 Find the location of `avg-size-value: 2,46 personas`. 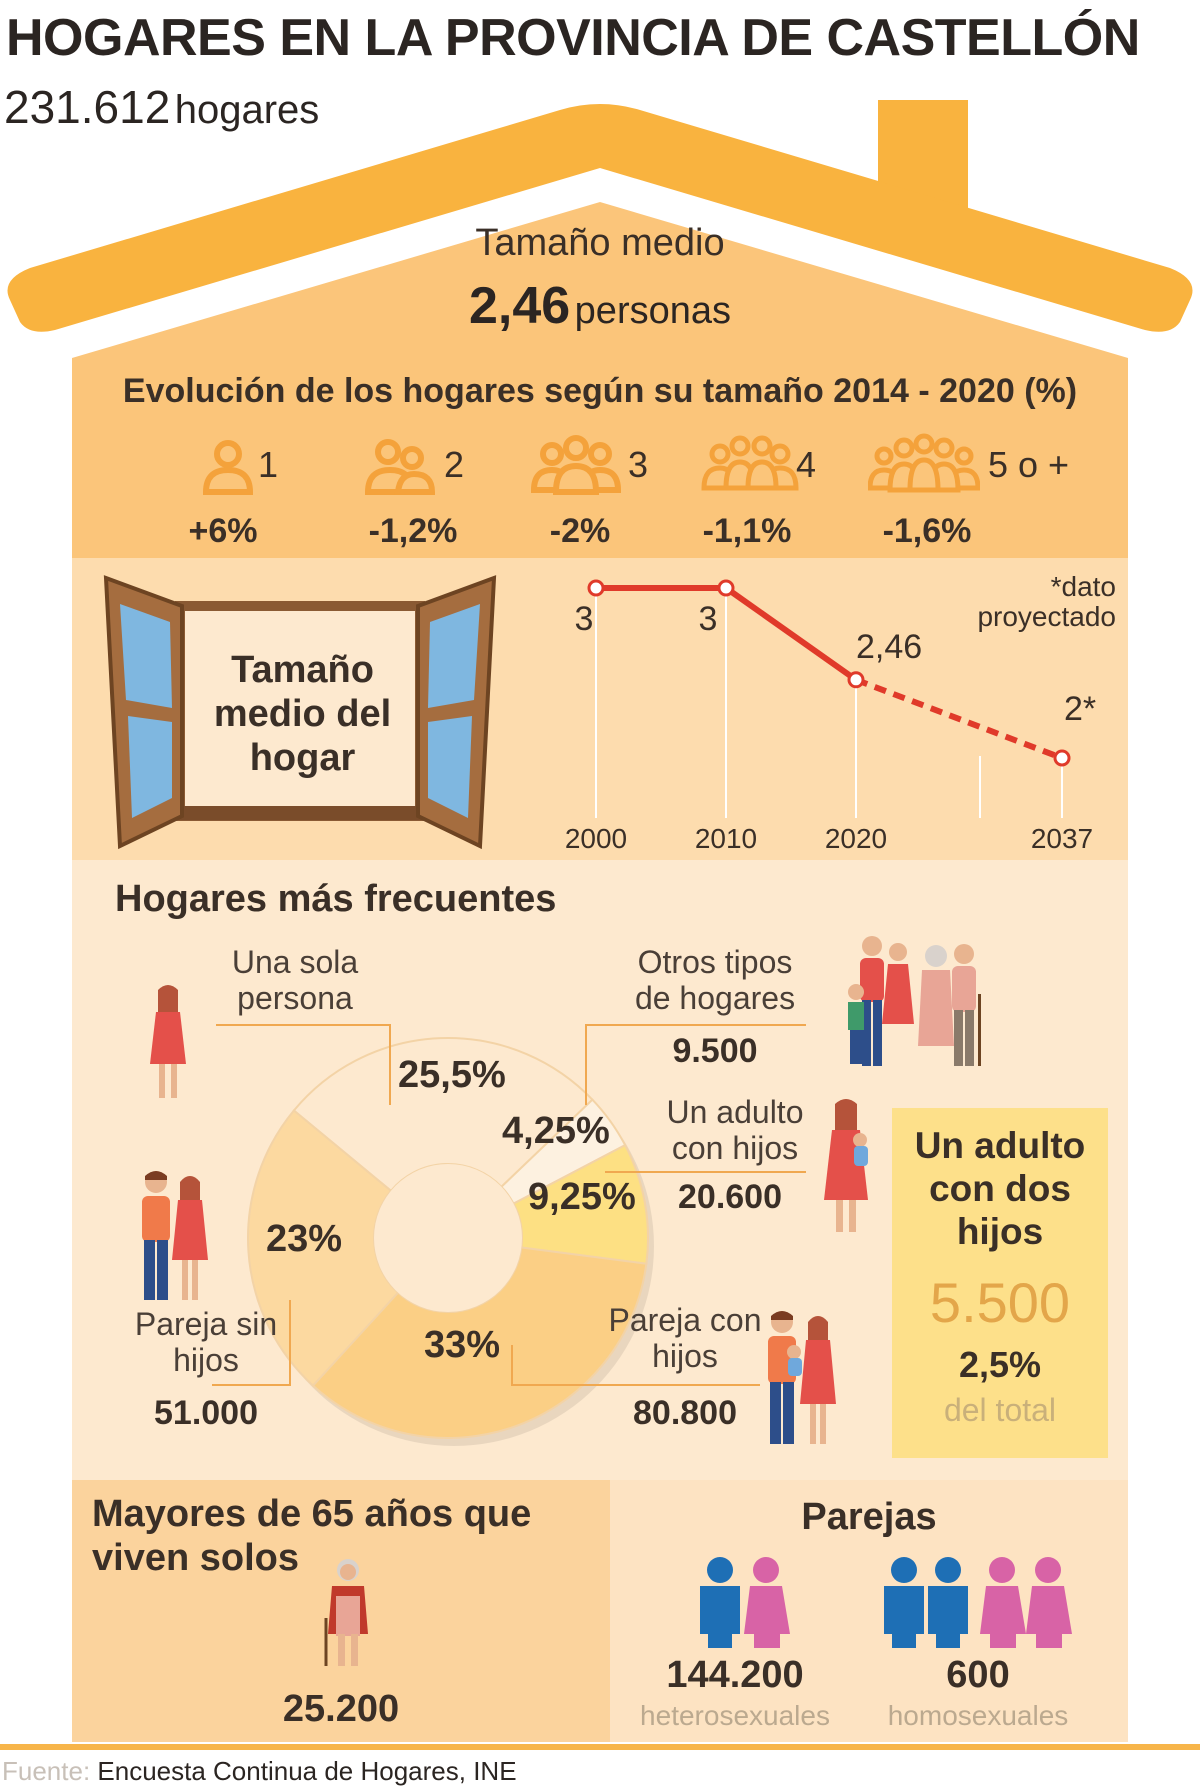

avg-size-value: 2,46 personas is located at coordinates (600, 306).